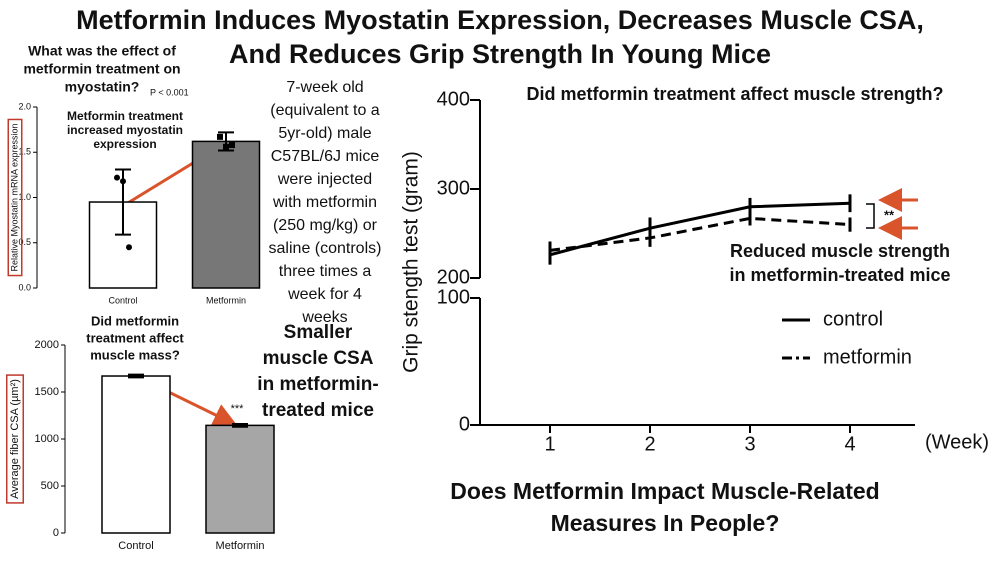  What do you see at coordinates (47, 345) in the screenshot?
I see `y-tick-label: 2000` at bounding box center [47, 345].